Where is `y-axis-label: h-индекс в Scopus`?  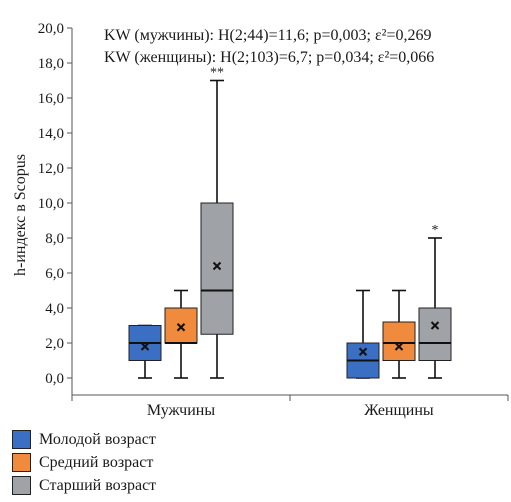 y-axis-label: h-индекс в Scopus is located at coordinates (20, 215).